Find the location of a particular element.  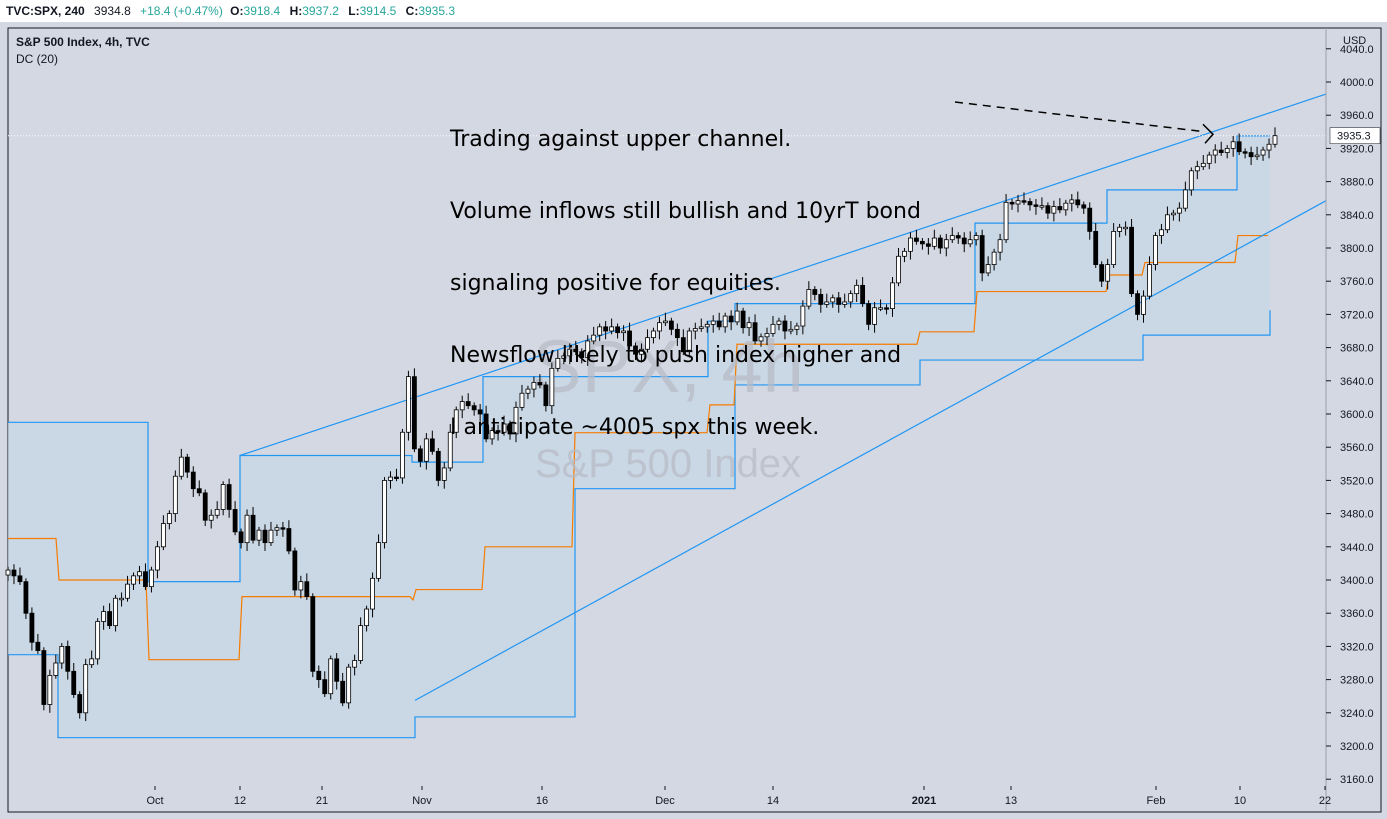

time-tick-label: 21 is located at coordinates (322, 801).